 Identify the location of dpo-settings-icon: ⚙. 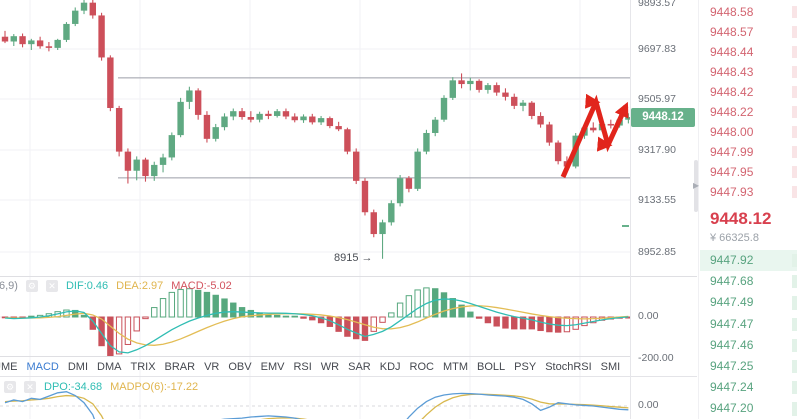
(10, 387).